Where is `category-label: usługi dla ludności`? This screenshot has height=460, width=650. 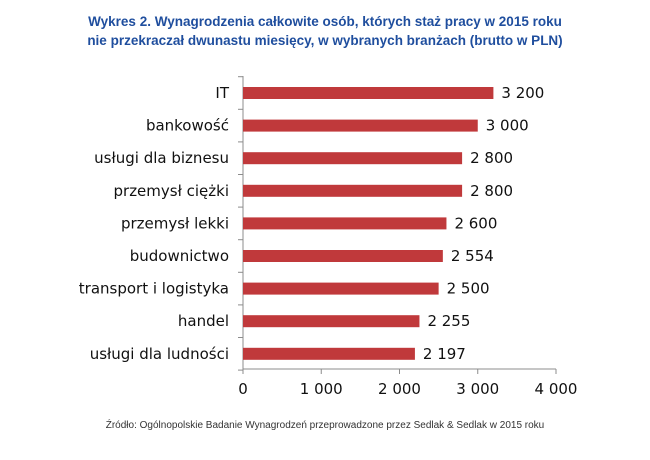 category-label: usługi dla ludności is located at coordinates (159, 354).